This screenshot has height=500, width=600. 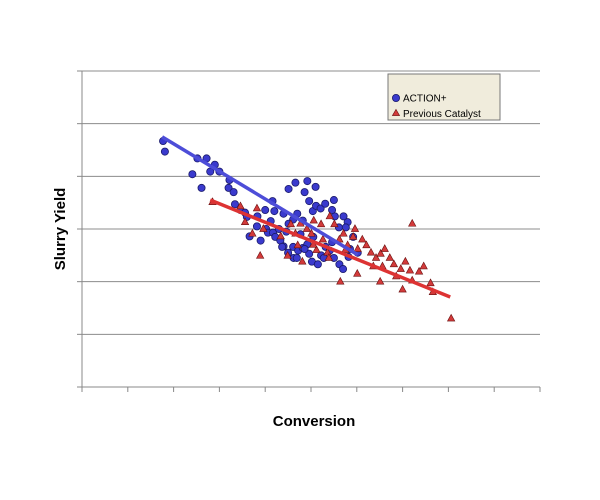 I want to click on legend-box, so click(x=444, y=97).